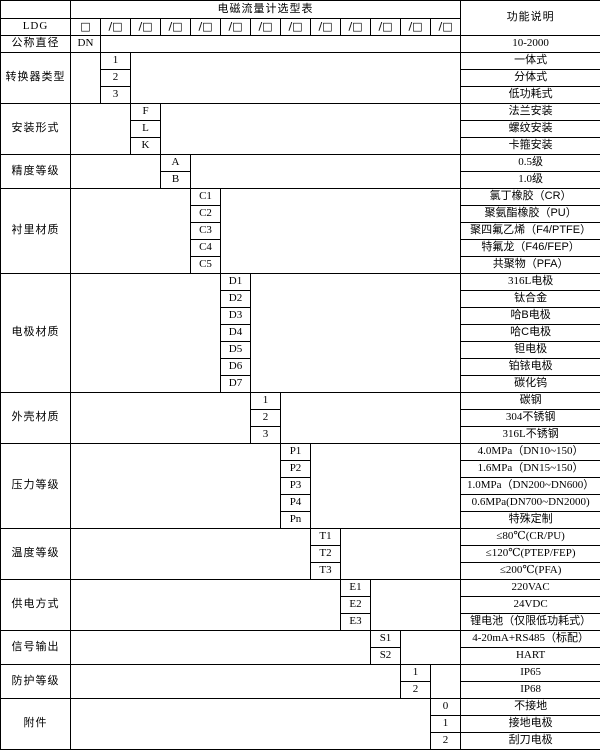 This screenshot has width=600, height=750. Describe the element at coordinates (236, 384) in the screenshot. I see `code-cell-5-6: D7` at that location.